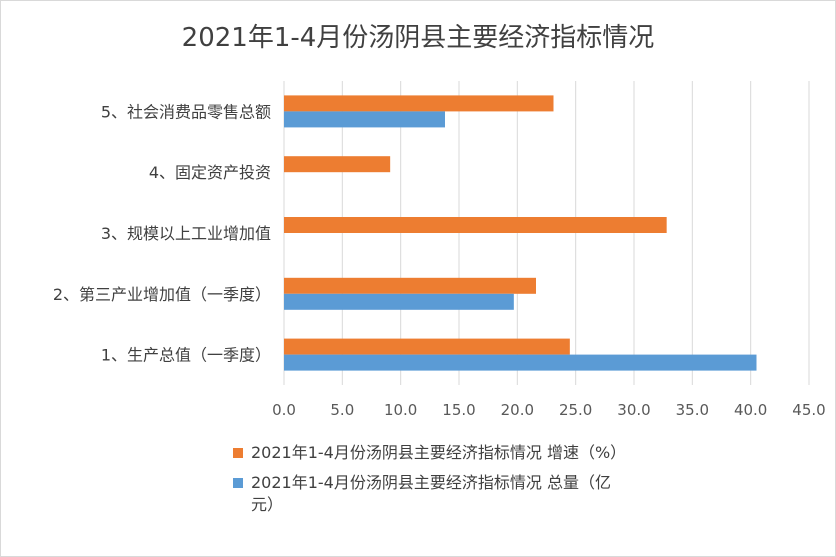  What do you see at coordinates (400, 410) in the screenshot?
I see `x-tick-label: 10.0` at bounding box center [400, 410].